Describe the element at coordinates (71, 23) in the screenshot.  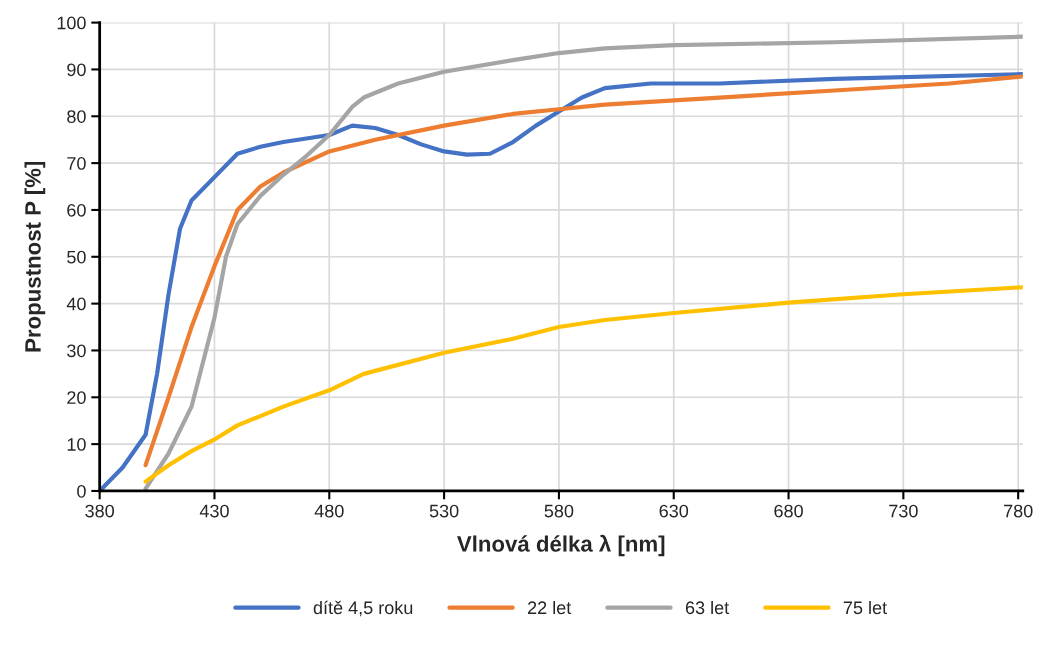
I see `y-tick-label: 100` at that location.